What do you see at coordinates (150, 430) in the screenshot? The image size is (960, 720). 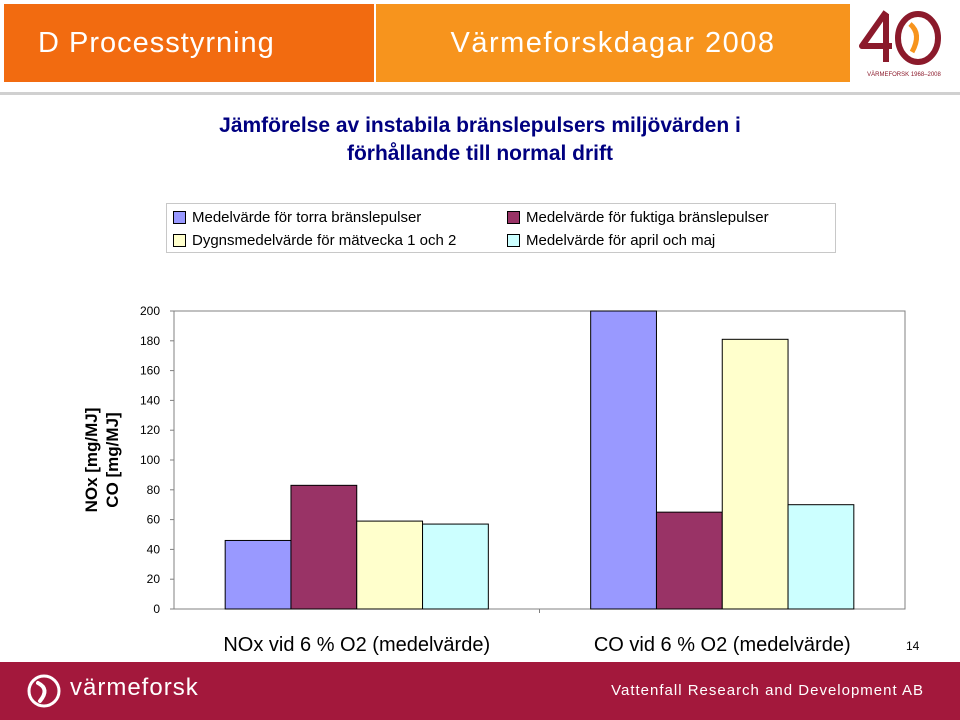 I see `y-tick-label: 120` at bounding box center [150, 430].